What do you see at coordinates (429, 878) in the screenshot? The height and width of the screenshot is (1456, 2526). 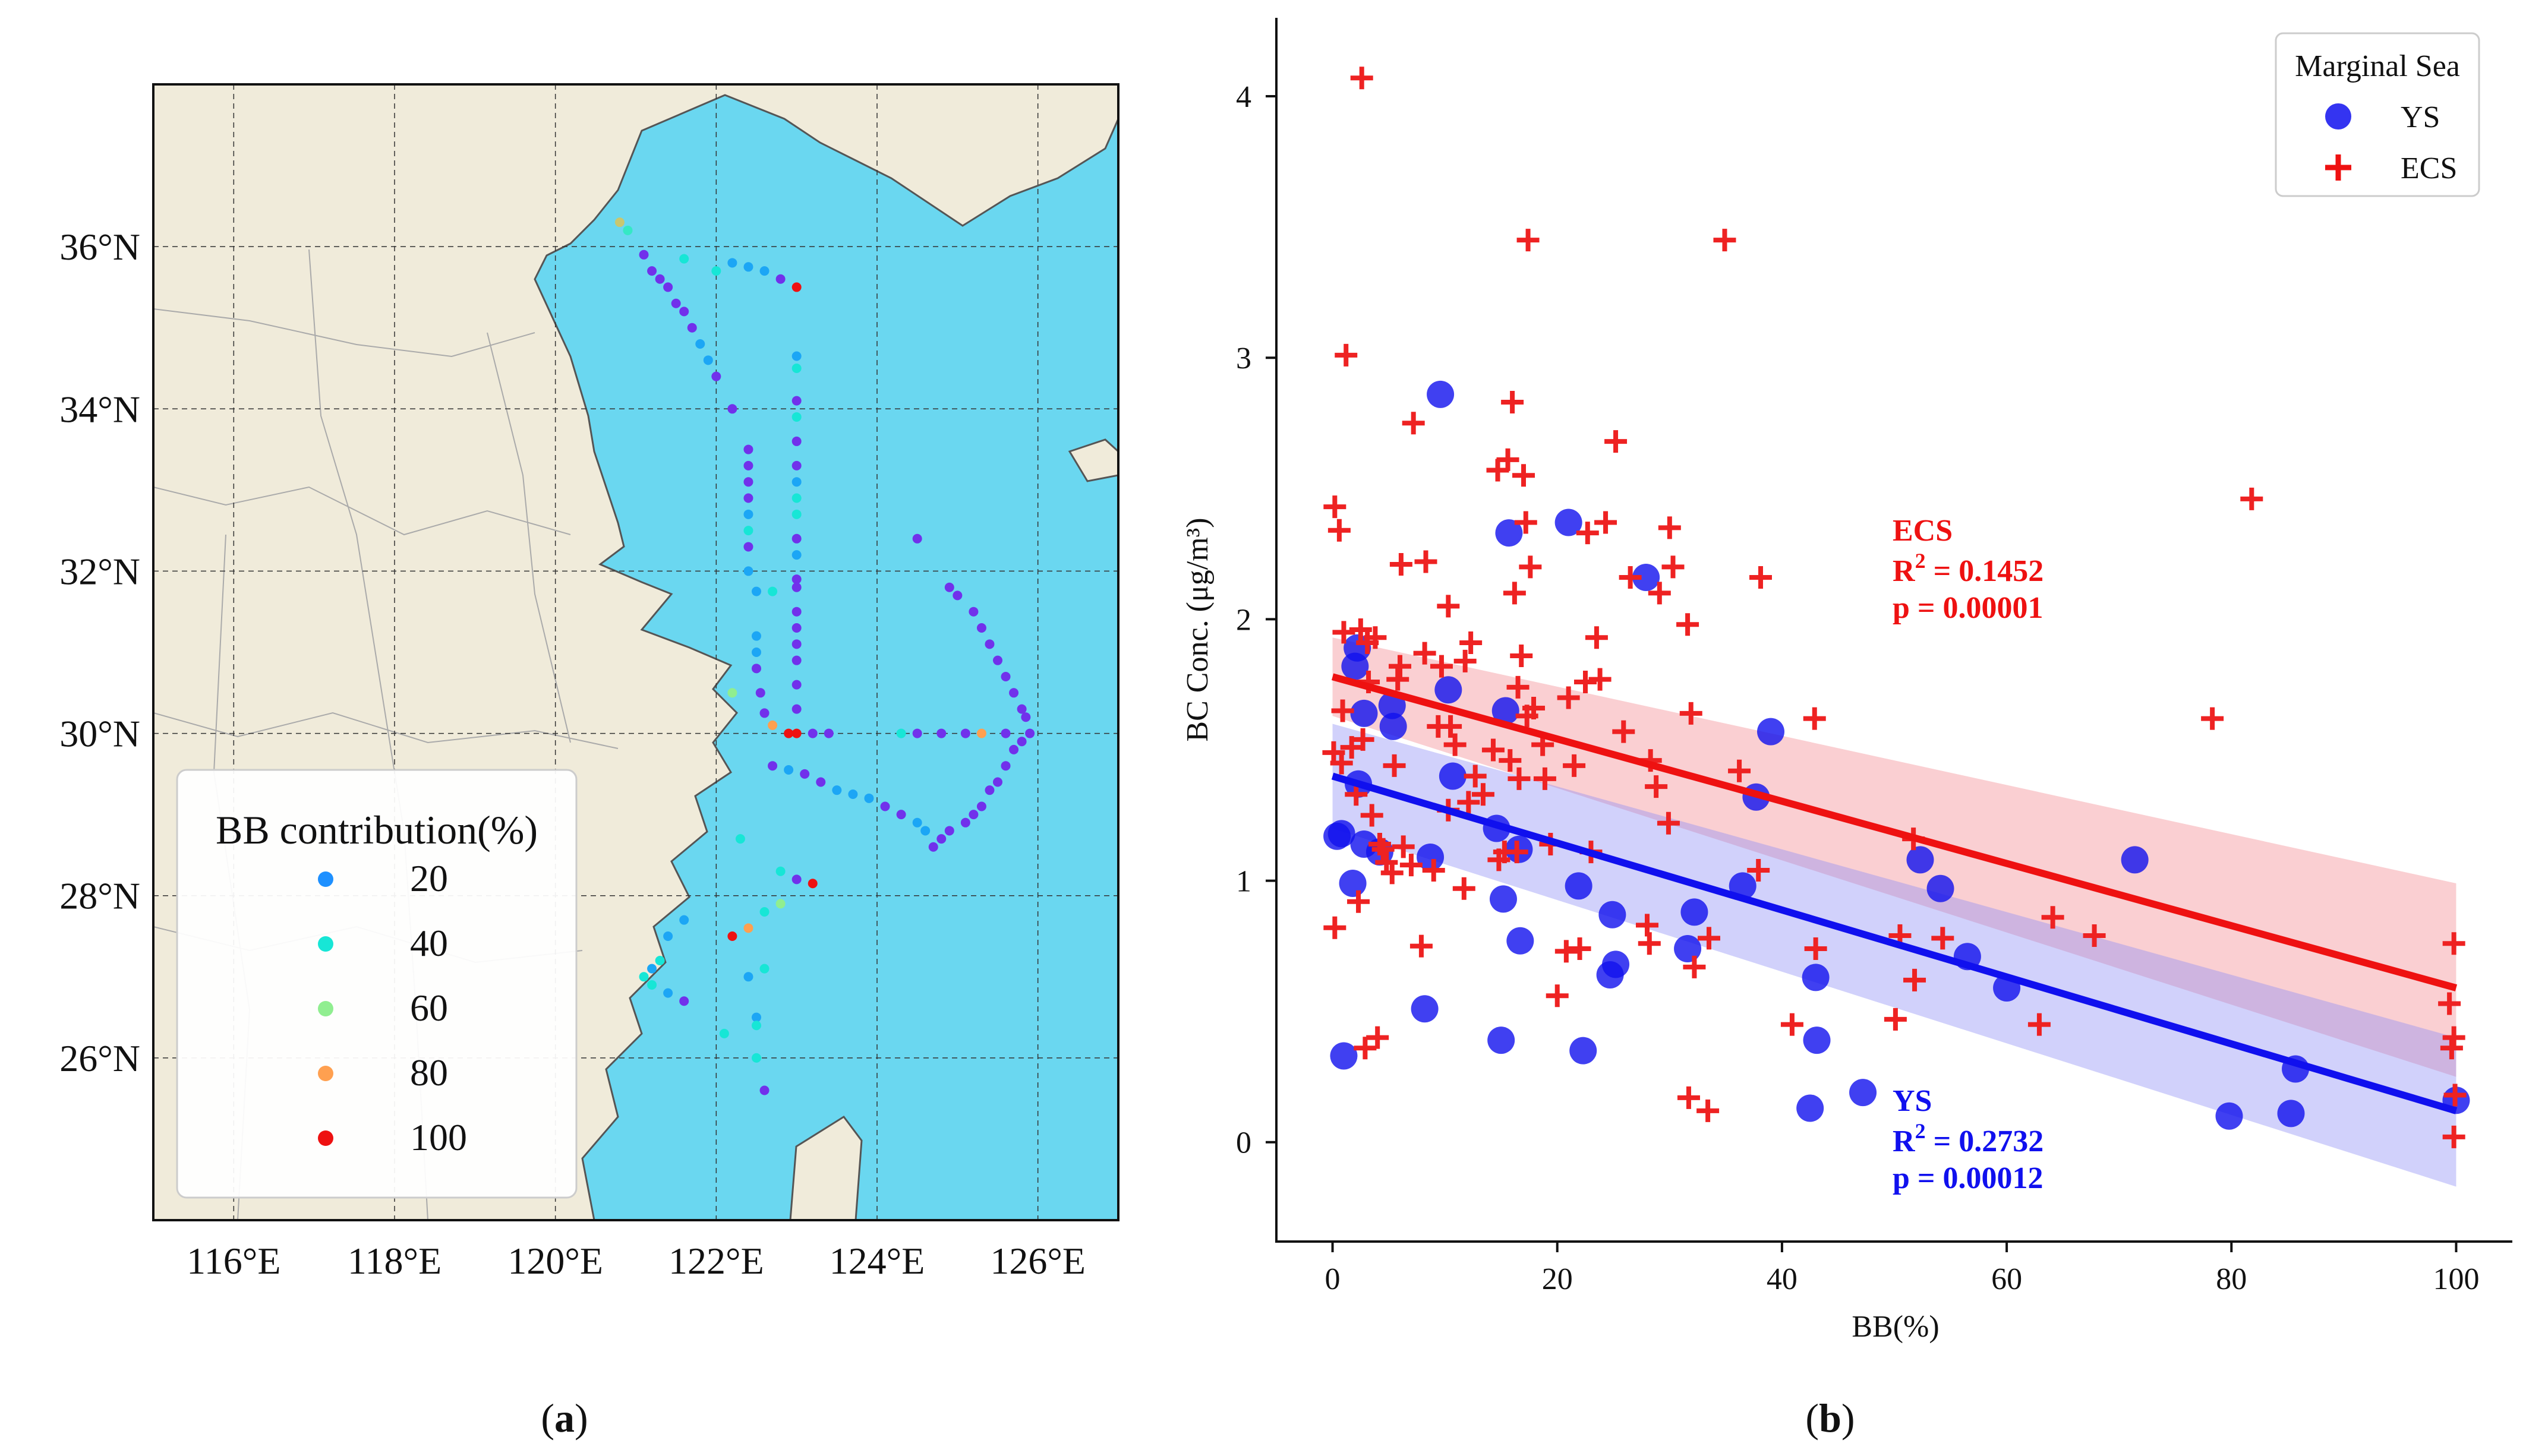 I see `legend-entry-label: 20` at bounding box center [429, 878].